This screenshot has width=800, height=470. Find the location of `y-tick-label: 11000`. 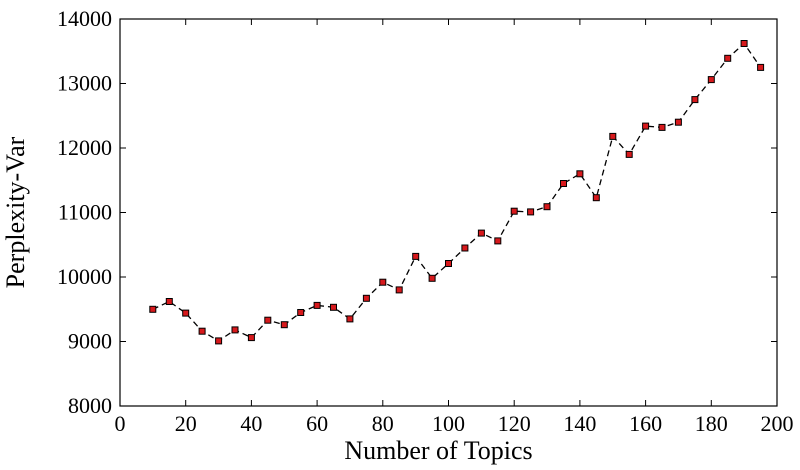

y-tick-label: 11000 is located at coordinates (85, 212).